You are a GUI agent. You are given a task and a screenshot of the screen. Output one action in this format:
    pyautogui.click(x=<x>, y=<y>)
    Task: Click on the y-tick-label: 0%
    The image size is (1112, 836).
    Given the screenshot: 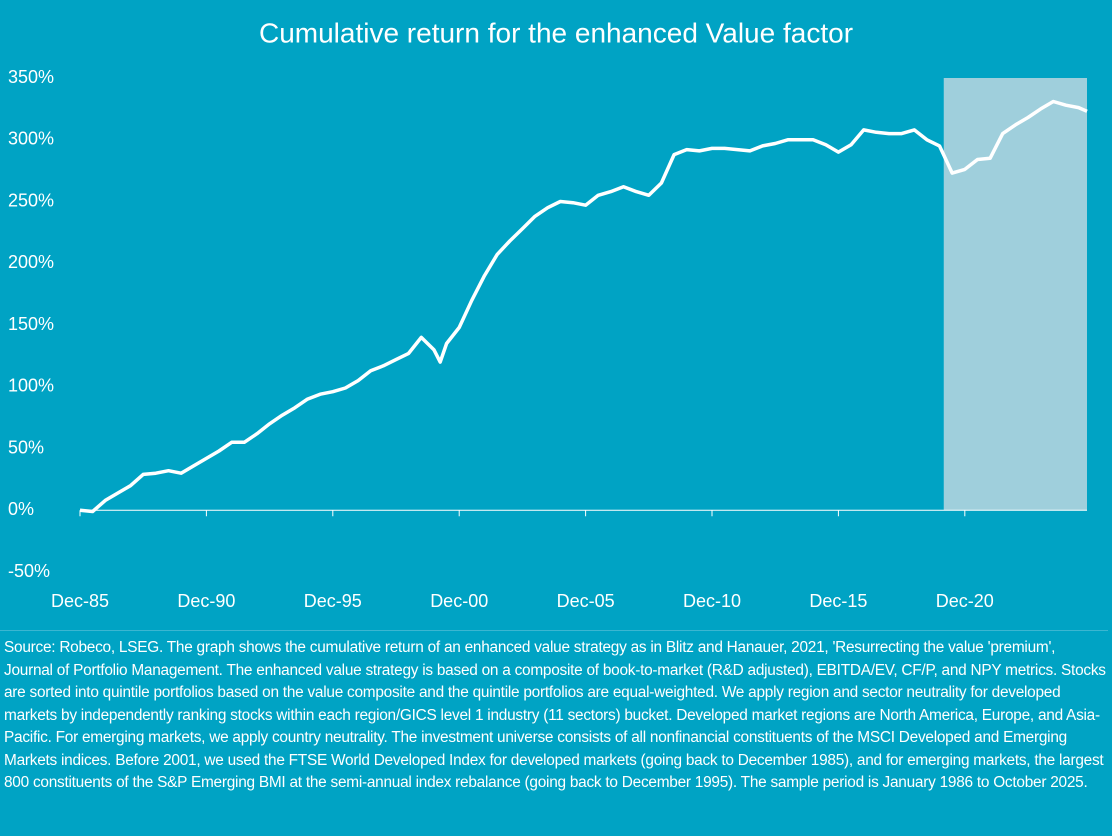 What is the action you would take?
    pyautogui.click(x=21, y=509)
    